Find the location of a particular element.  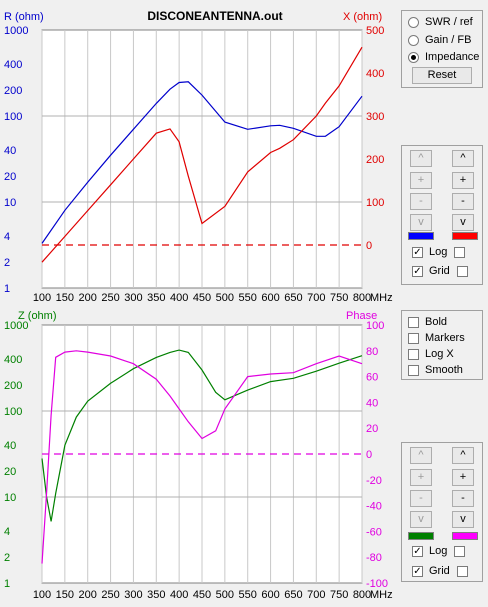

bottom-left-plus-button: + is located at coordinates (421, 477).